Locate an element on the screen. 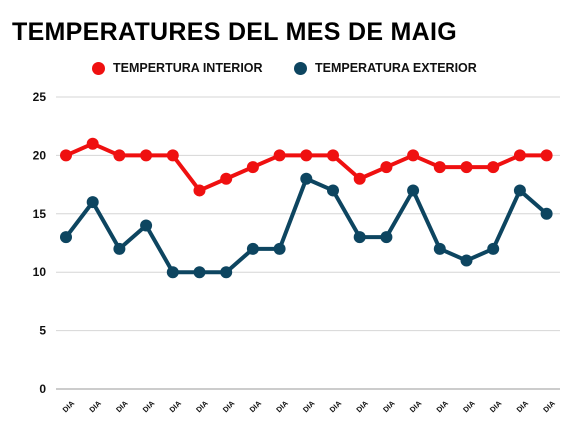  y-tick-label: 10 is located at coordinates (40, 272).